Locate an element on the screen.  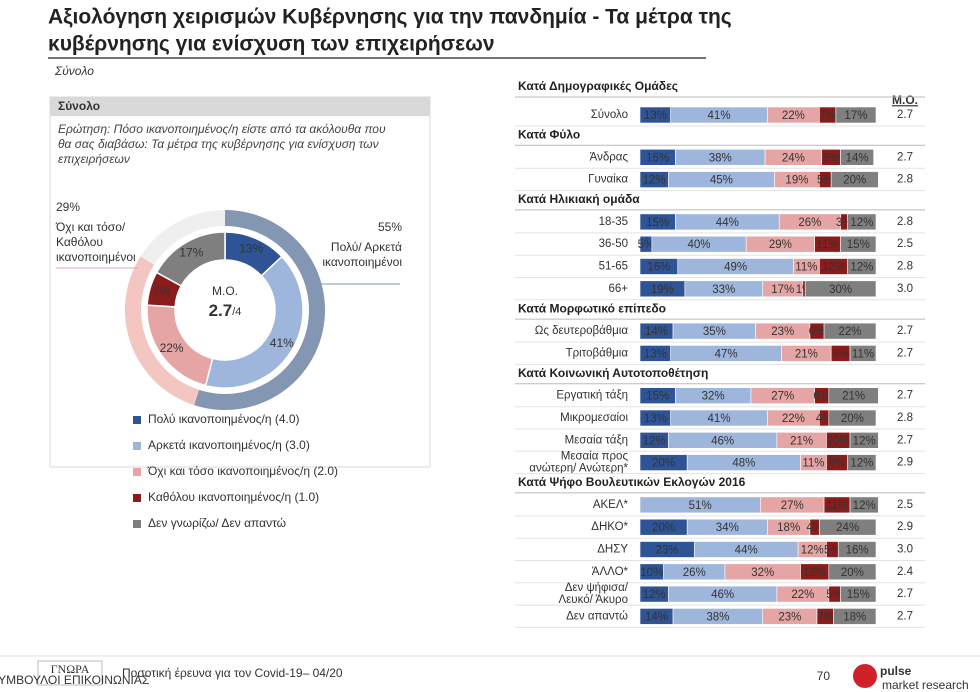
slice-label: 22% is located at coordinates (172, 348).